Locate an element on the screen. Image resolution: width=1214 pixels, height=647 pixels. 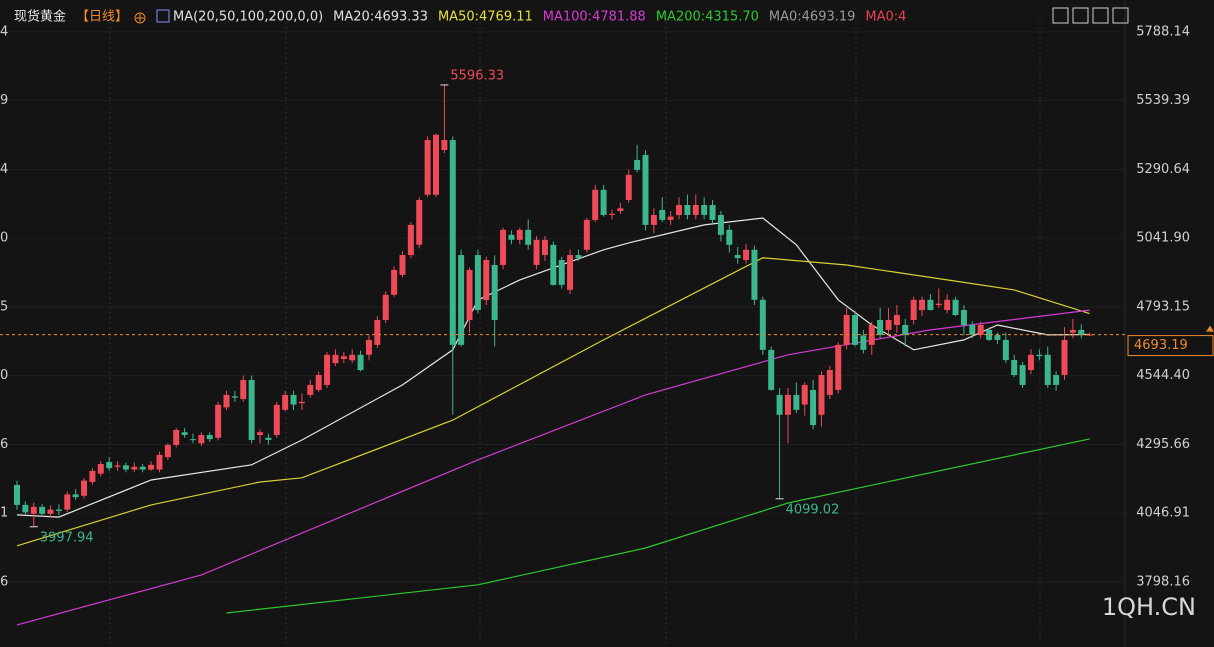
y-tick-label: 4295.66 is located at coordinates (1163, 444).